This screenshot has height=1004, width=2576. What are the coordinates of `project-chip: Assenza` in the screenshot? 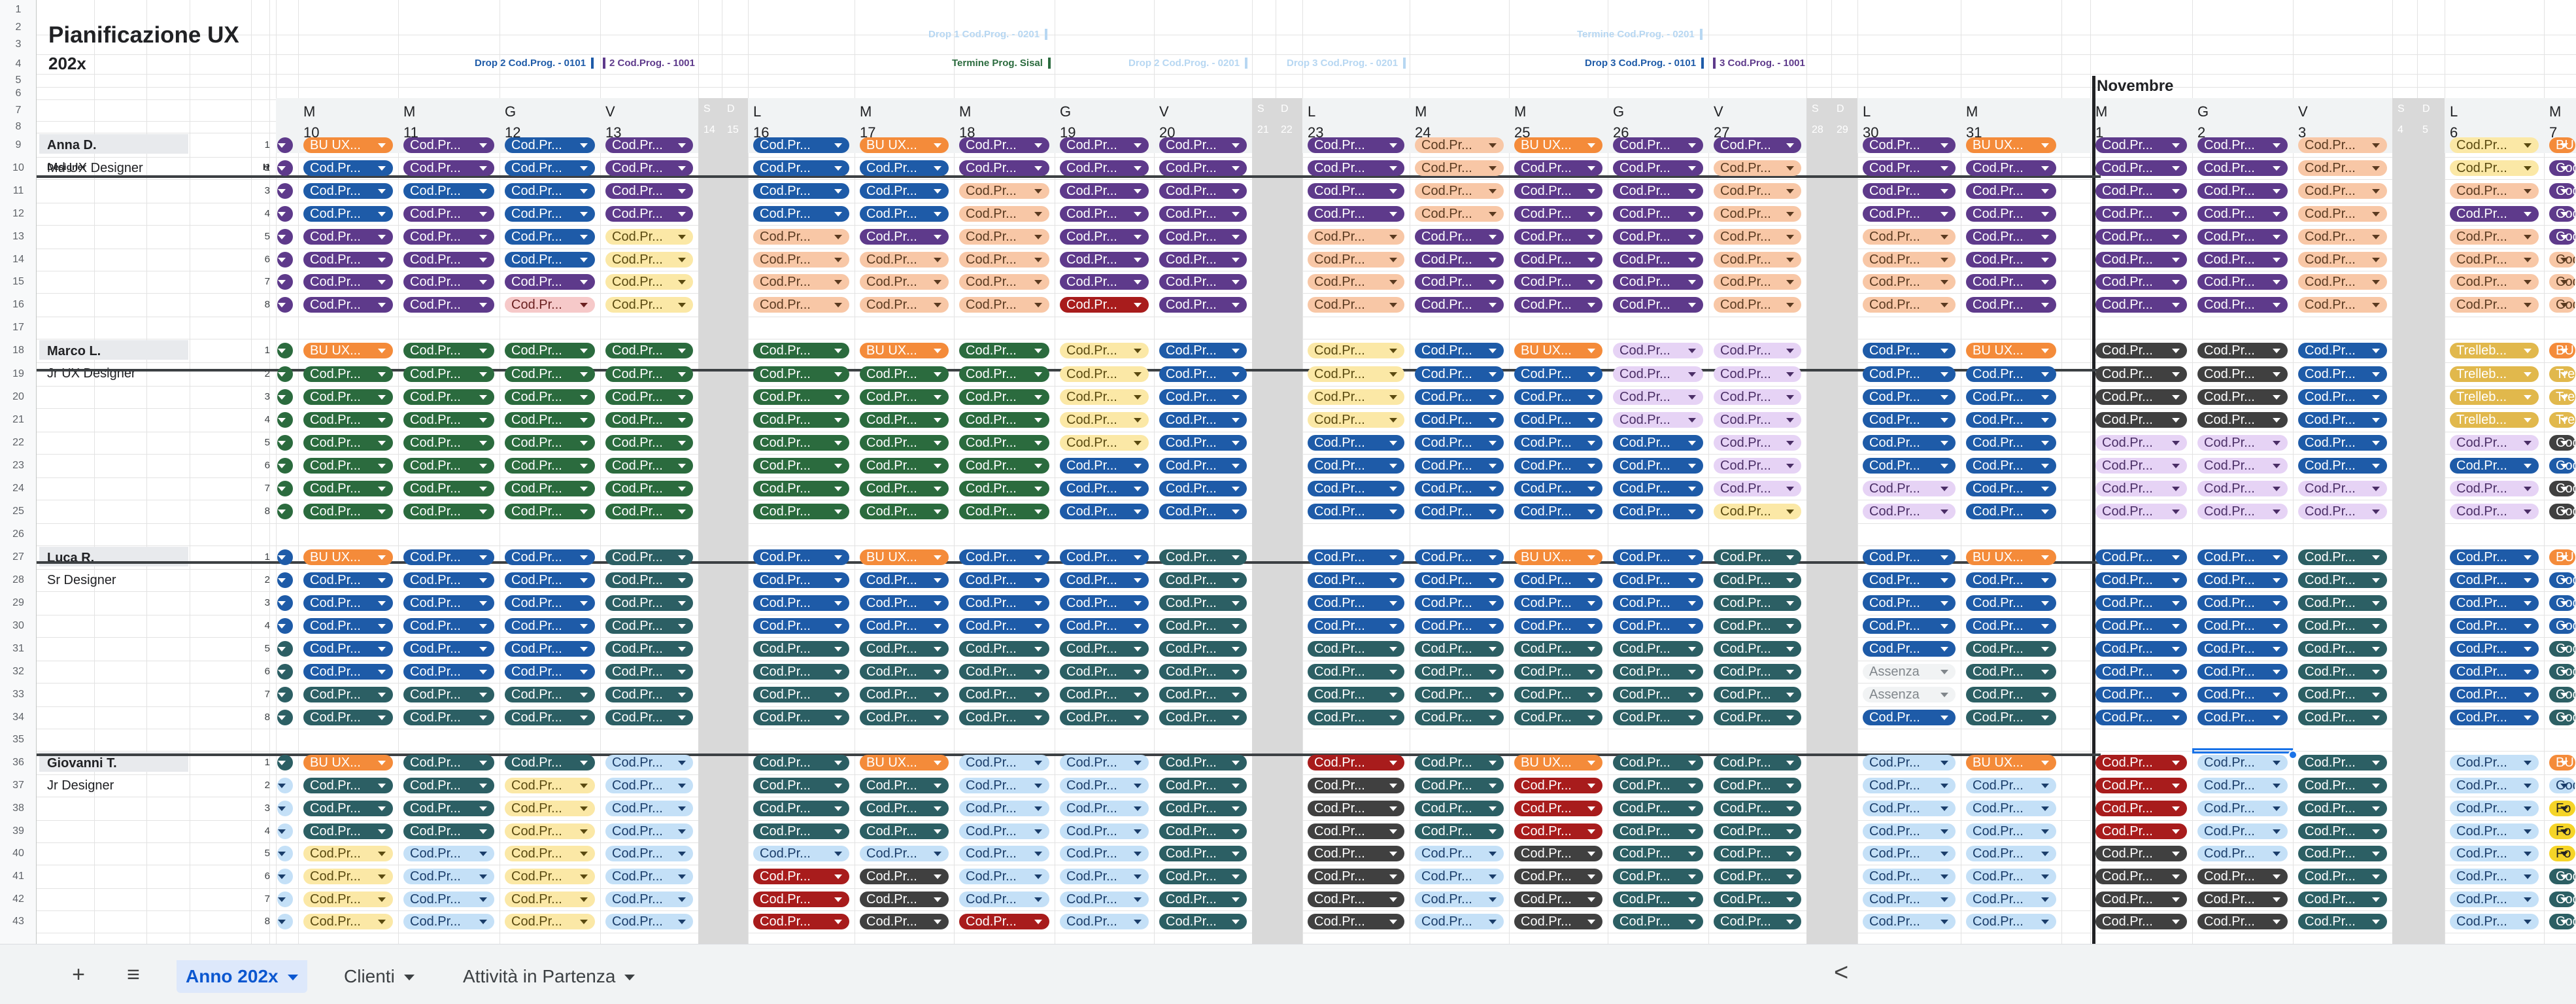 It's located at (1909, 695).